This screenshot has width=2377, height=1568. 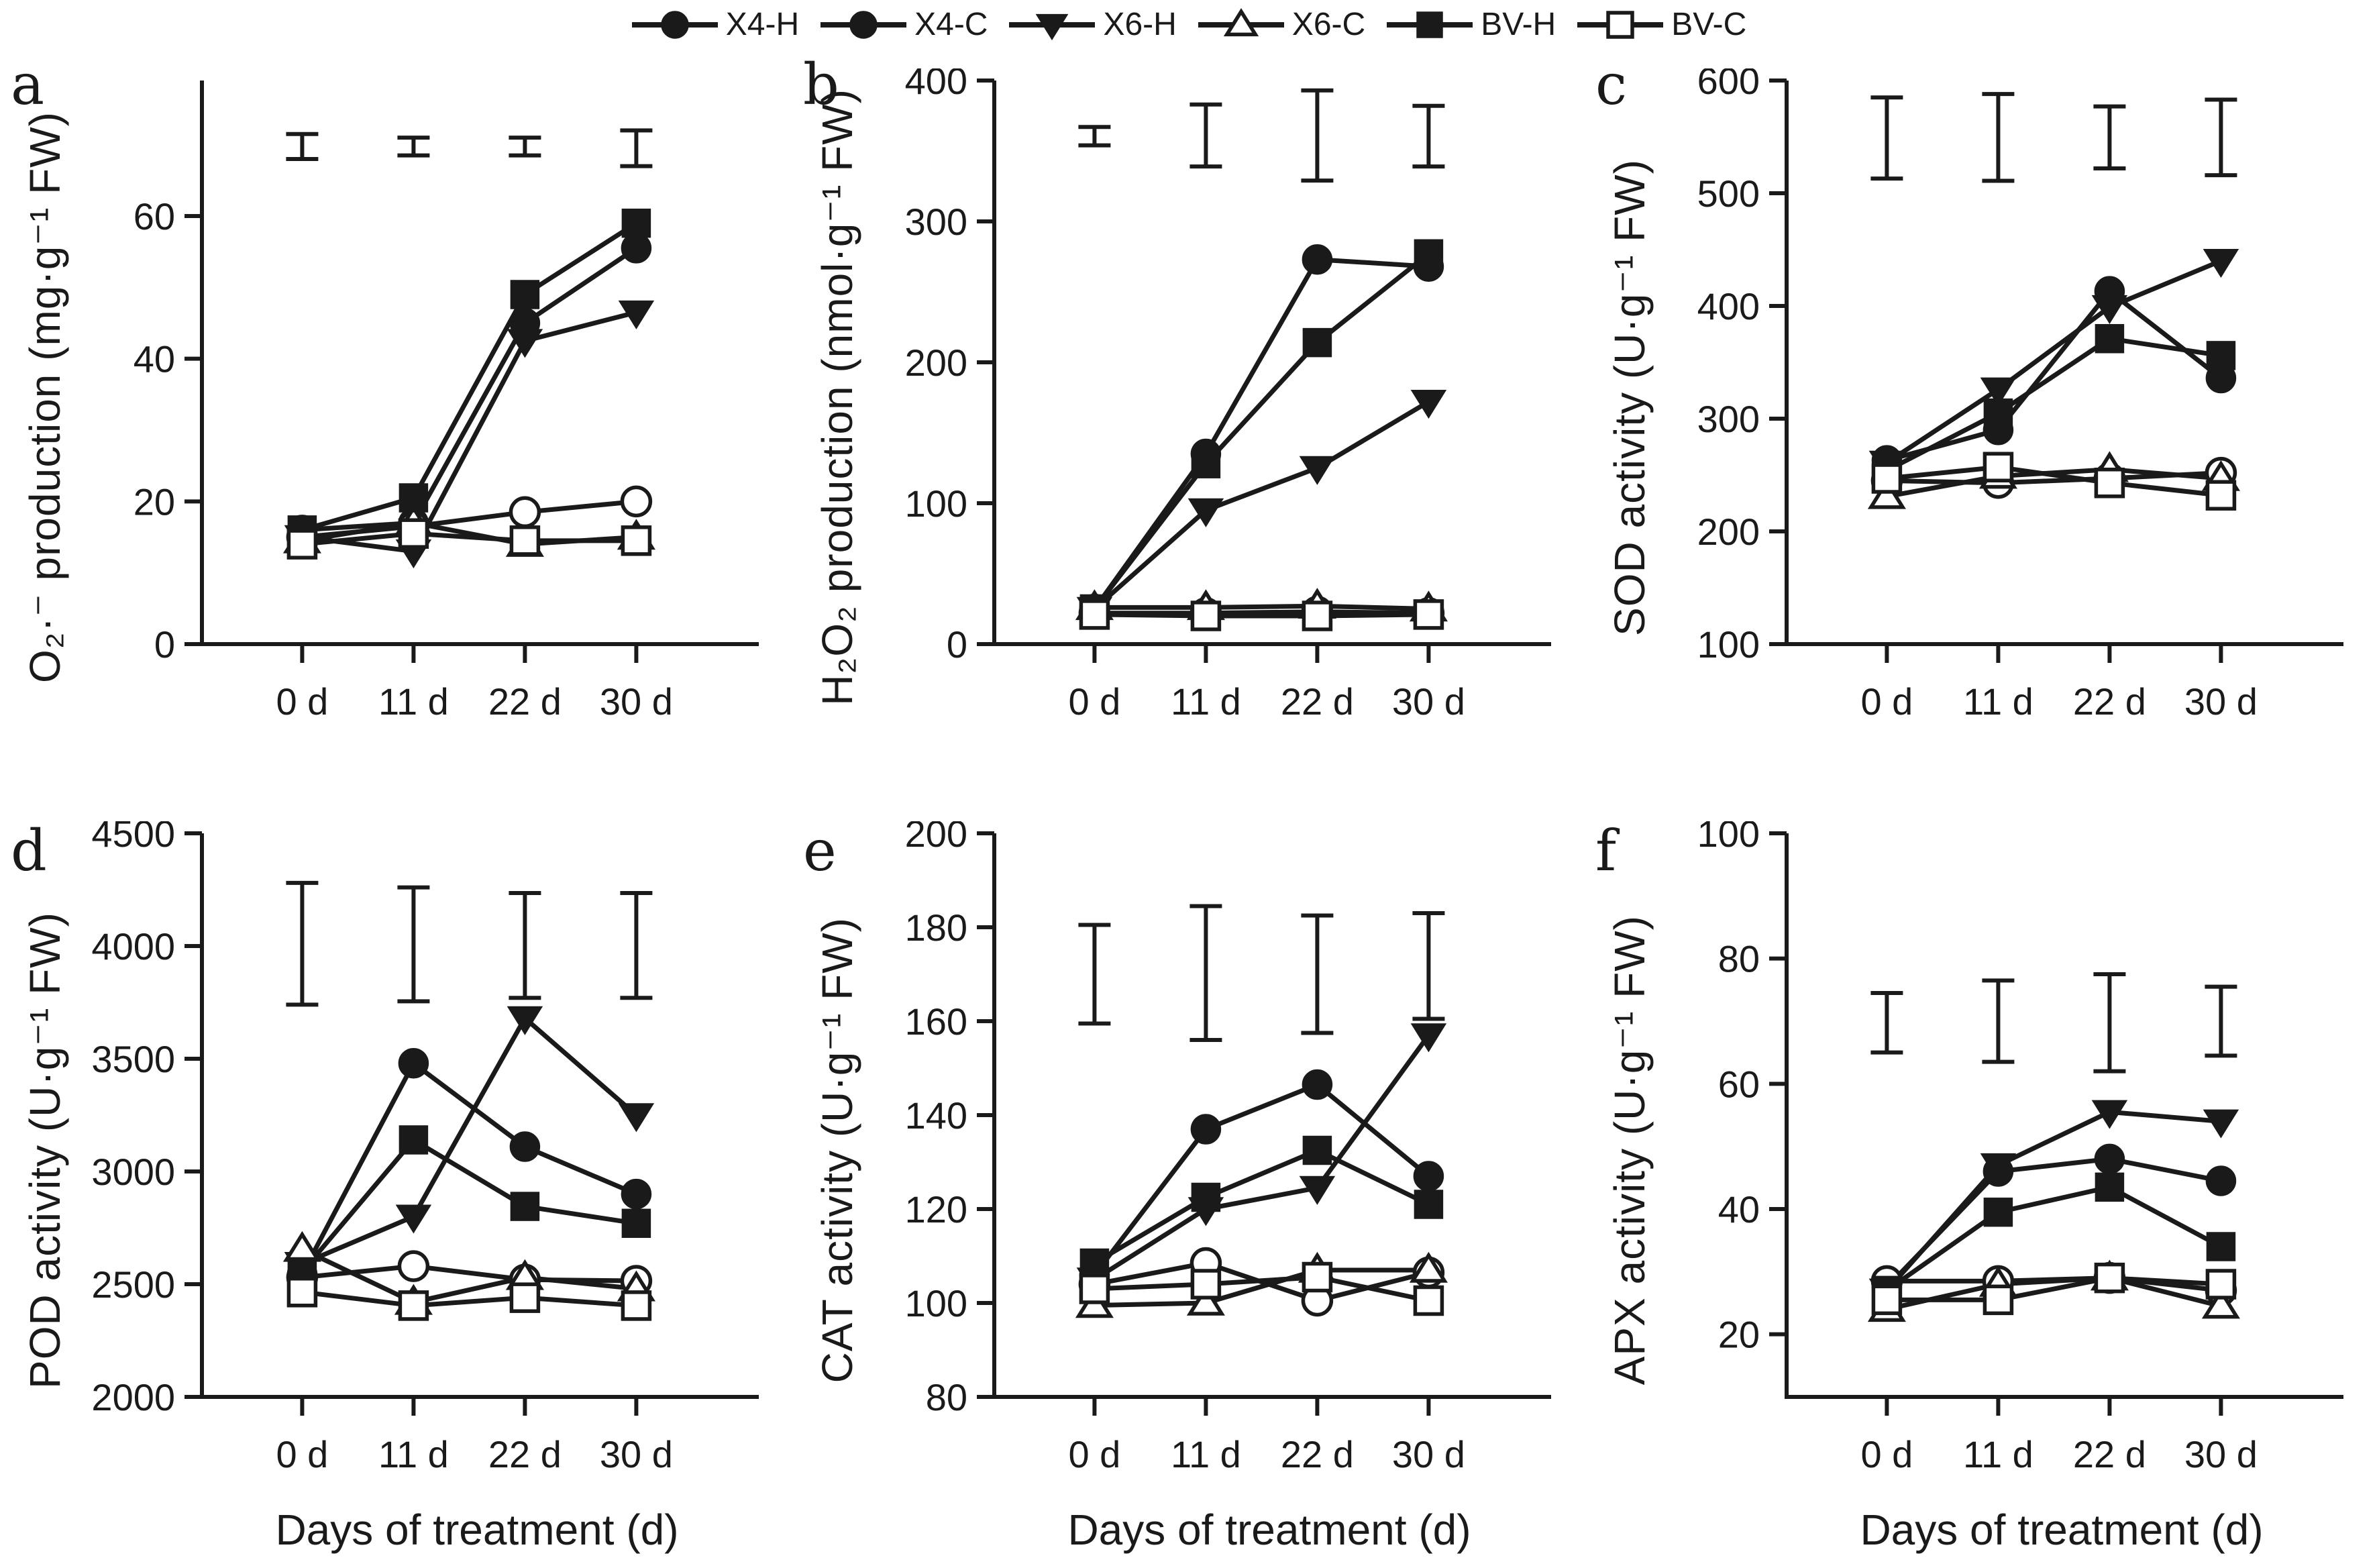 I want to click on legend-label: X4-H, so click(x=762, y=24).